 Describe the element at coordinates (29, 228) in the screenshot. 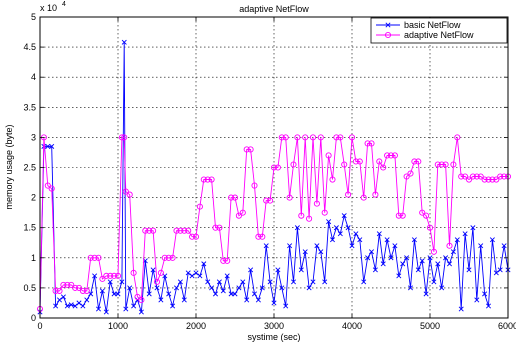

I see `y-tick-label: 1.5` at that location.